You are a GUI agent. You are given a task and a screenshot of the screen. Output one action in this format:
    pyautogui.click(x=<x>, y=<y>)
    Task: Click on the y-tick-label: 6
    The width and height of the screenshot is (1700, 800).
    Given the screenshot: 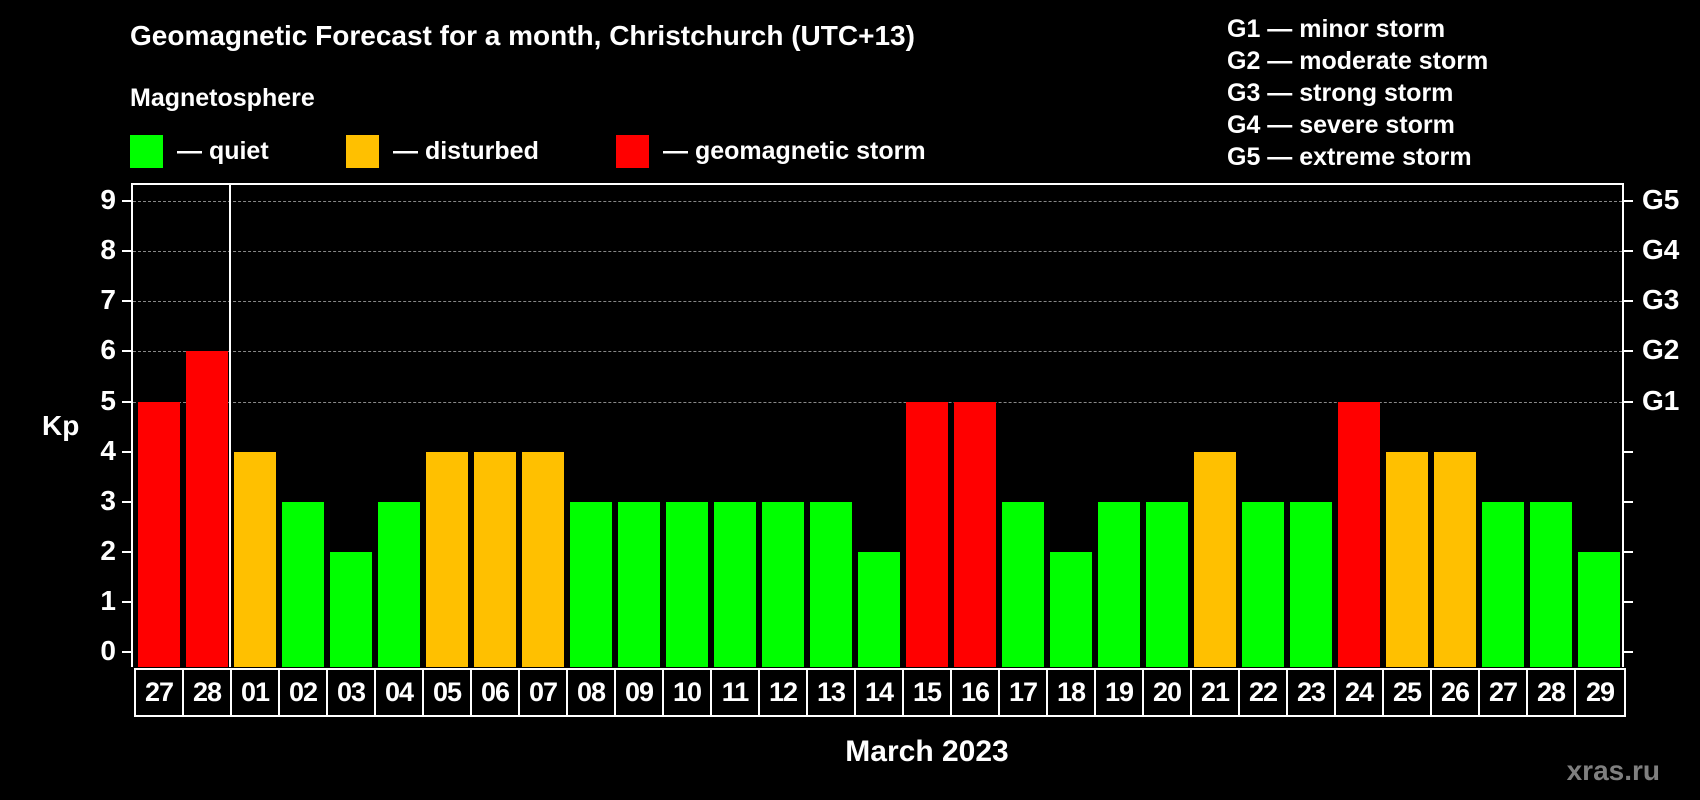 What is the action you would take?
    pyautogui.click(x=108, y=350)
    